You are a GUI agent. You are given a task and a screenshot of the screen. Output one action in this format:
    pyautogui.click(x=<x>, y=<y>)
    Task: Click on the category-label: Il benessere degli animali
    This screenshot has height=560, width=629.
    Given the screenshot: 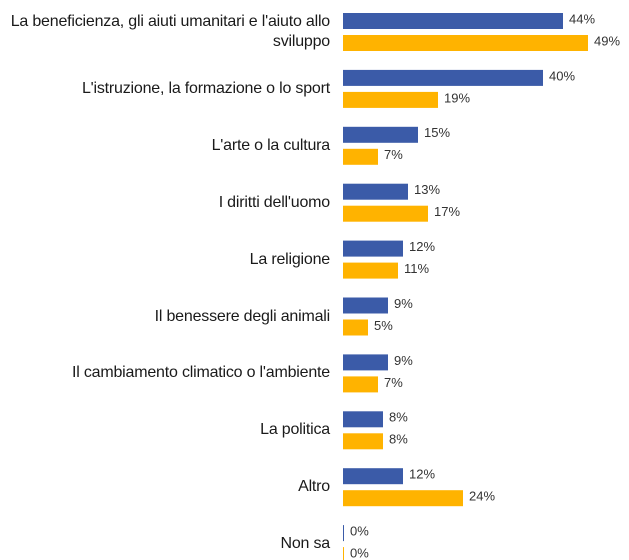 What is the action you would take?
    pyautogui.click(x=242, y=316)
    